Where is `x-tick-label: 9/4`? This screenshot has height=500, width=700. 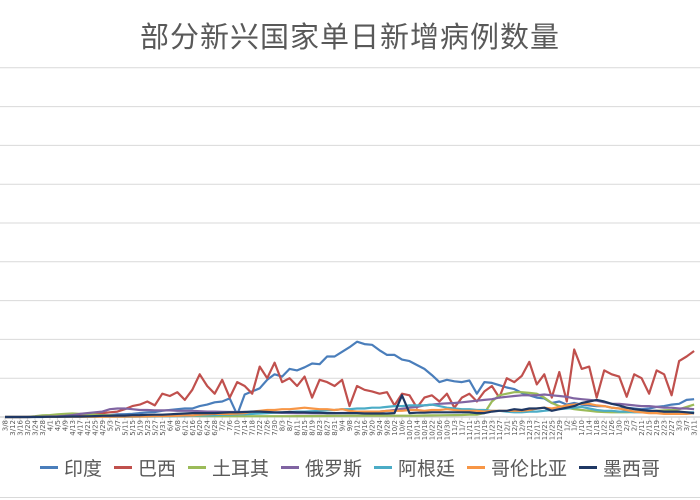 x-tick-label: 9/4 is located at coordinates (343, 425).